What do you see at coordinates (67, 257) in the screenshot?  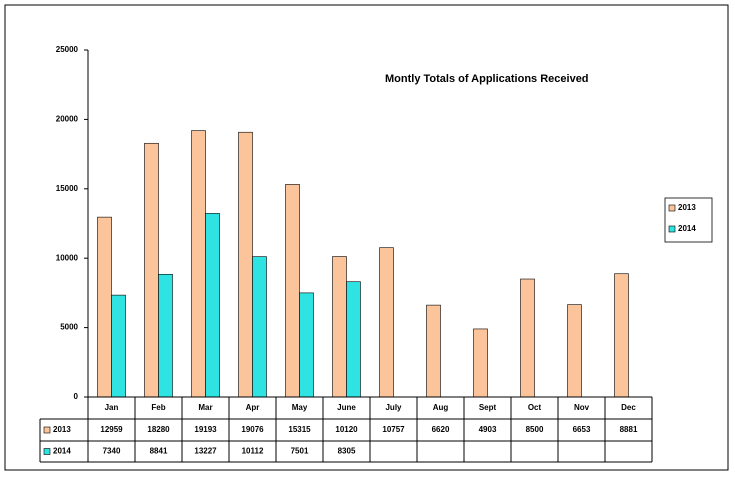 I see `y-tick-label: 10000` at bounding box center [67, 257].